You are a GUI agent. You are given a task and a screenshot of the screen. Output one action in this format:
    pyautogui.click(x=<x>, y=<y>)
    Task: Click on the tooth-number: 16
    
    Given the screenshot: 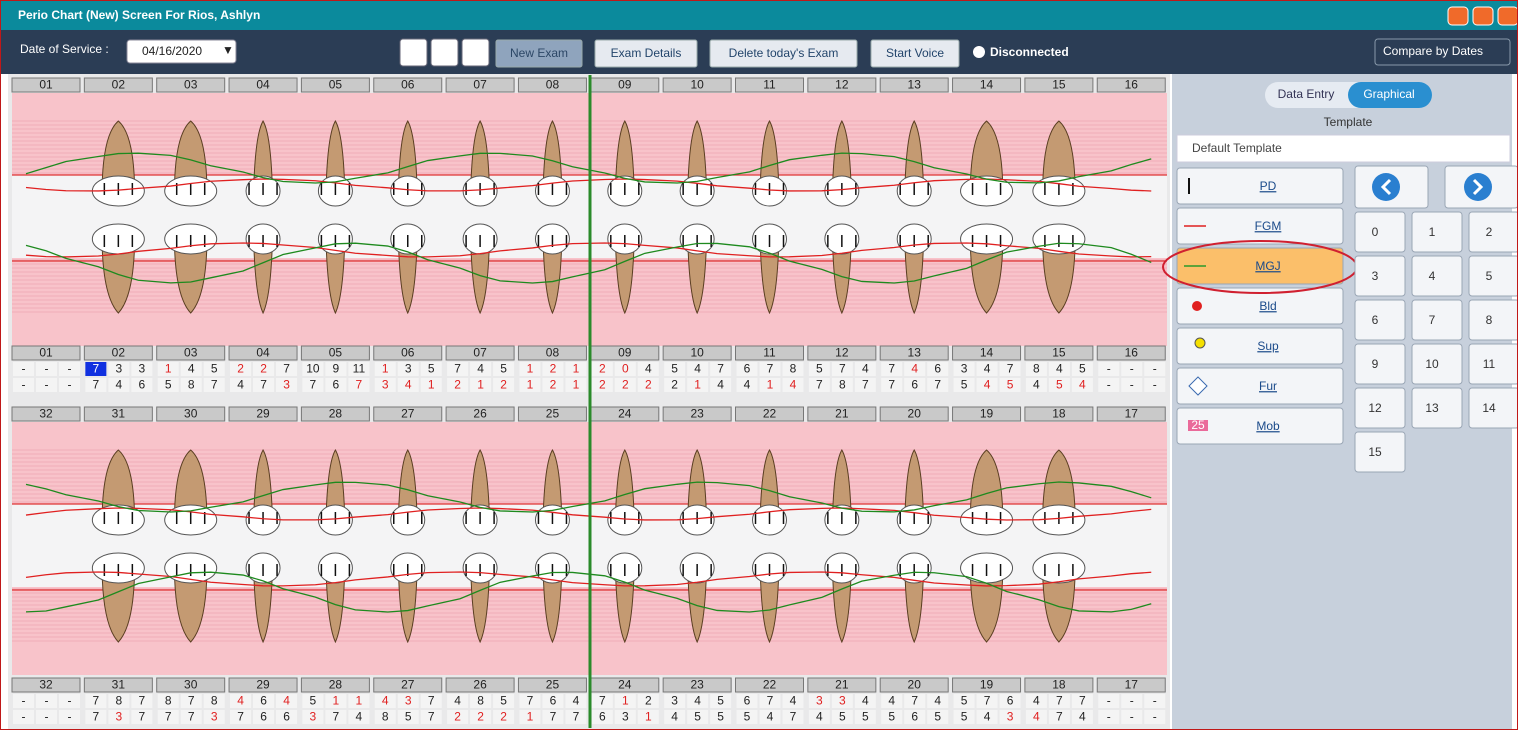 What is the action you would take?
    pyautogui.click(x=1132, y=353)
    